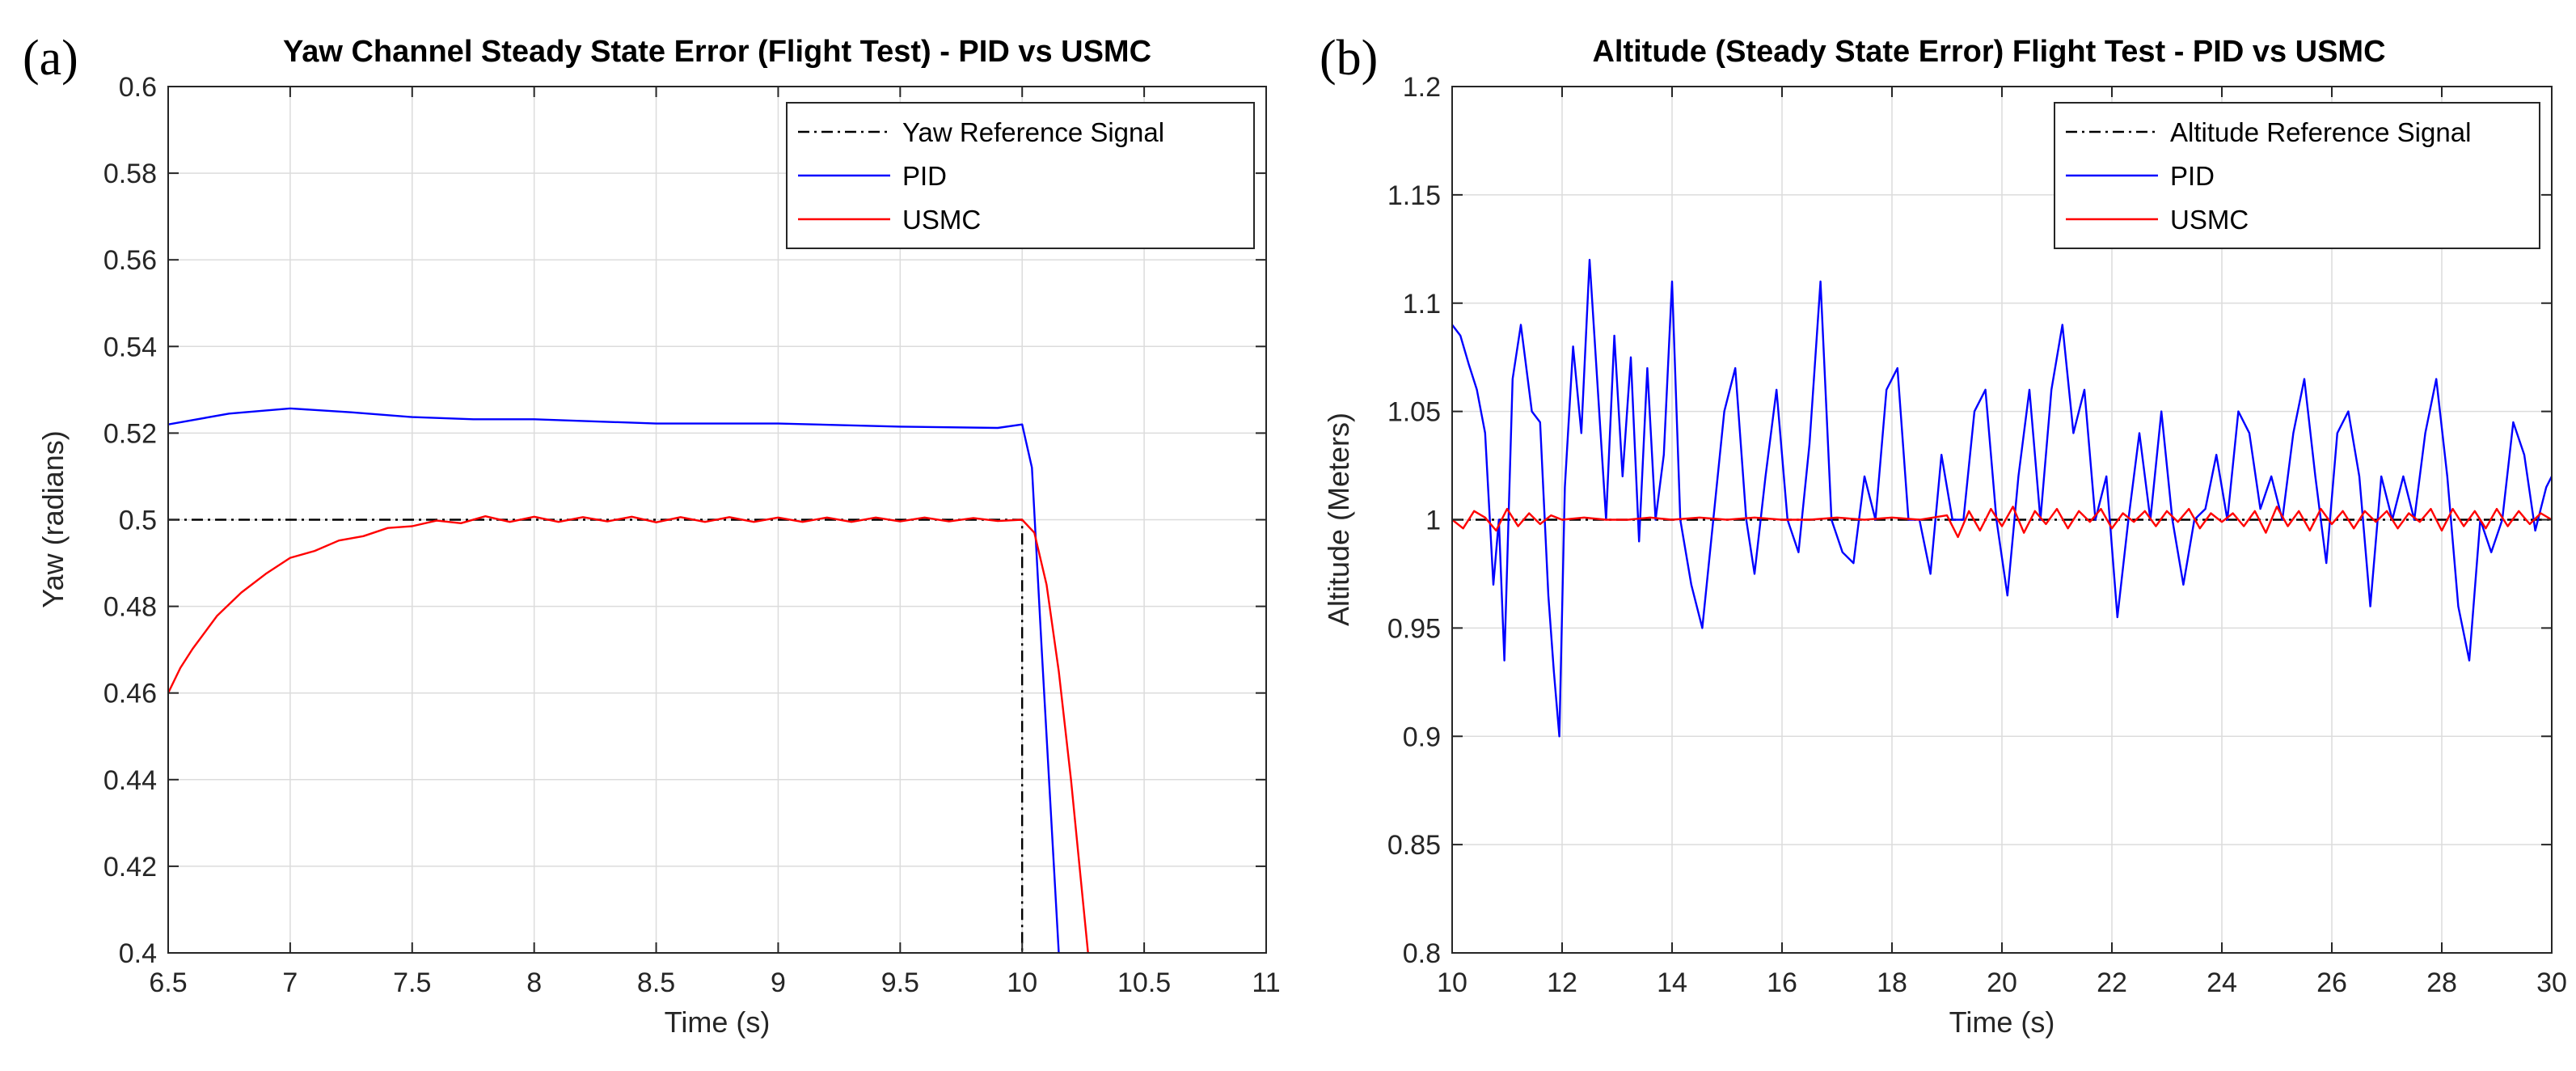  What do you see at coordinates (778, 982) in the screenshot?
I see `x-tick-label: 9` at bounding box center [778, 982].